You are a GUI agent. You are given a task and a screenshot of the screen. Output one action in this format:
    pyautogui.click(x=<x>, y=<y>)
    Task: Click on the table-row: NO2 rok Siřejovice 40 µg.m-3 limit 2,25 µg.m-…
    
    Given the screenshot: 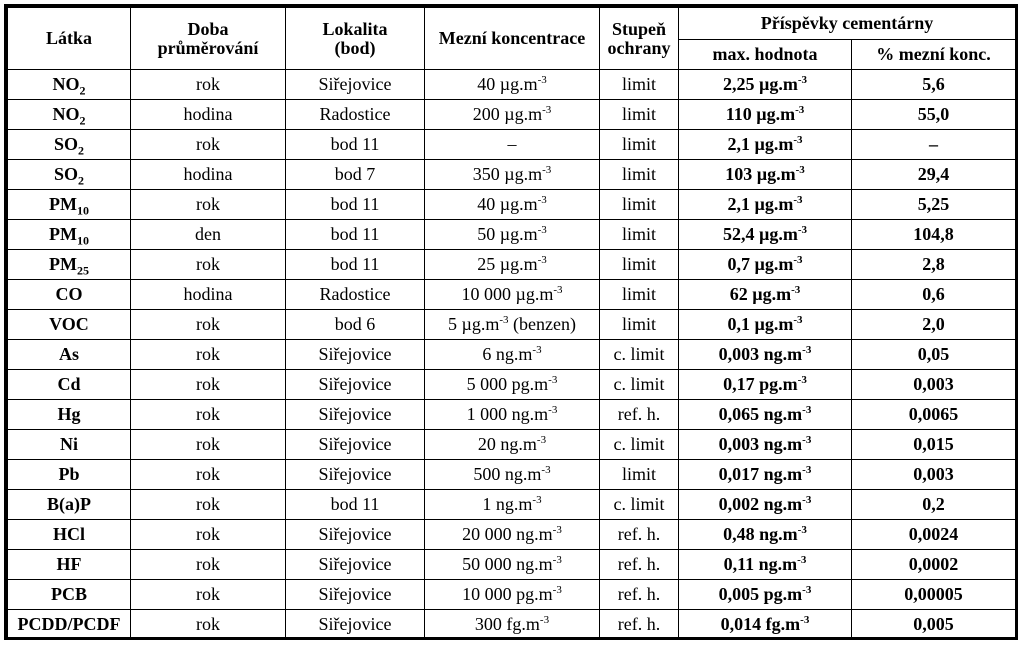 What is the action you would take?
    pyautogui.click(x=511, y=84)
    